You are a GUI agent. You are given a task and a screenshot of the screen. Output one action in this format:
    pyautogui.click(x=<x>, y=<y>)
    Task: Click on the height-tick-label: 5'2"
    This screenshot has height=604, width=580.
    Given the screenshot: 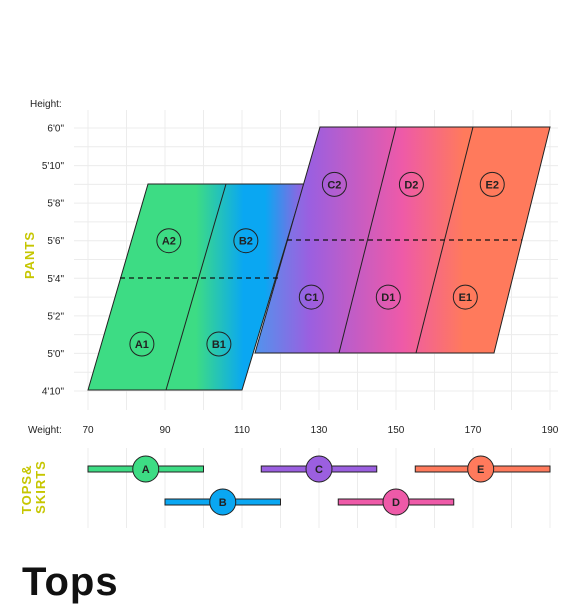 What is the action you would take?
    pyautogui.click(x=55, y=316)
    